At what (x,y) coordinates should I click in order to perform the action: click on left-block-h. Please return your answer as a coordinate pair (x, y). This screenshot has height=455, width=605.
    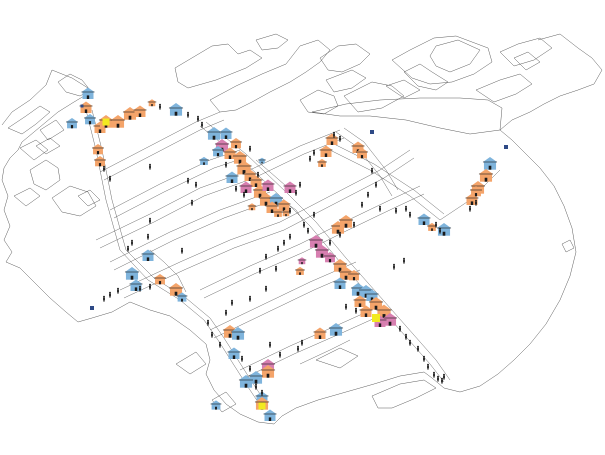
    Looking at the image, I should click on (48, 146).